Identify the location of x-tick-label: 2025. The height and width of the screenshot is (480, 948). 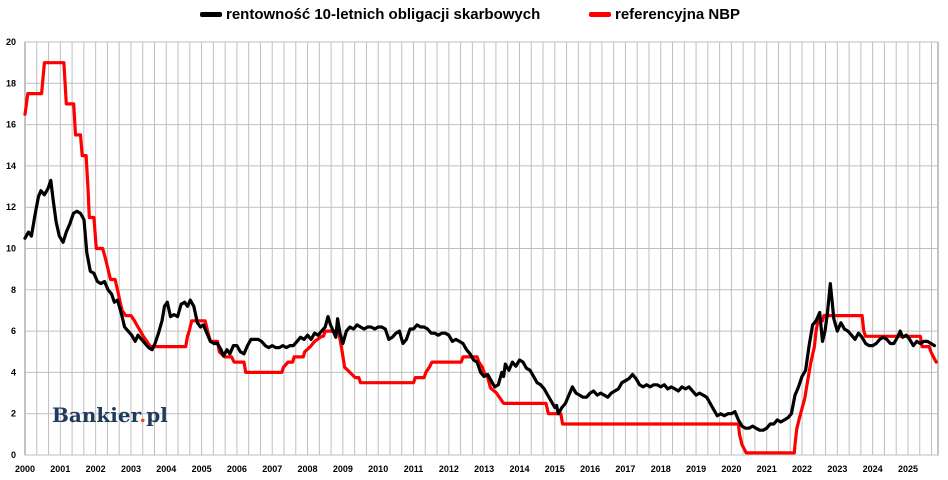
(908, 469).